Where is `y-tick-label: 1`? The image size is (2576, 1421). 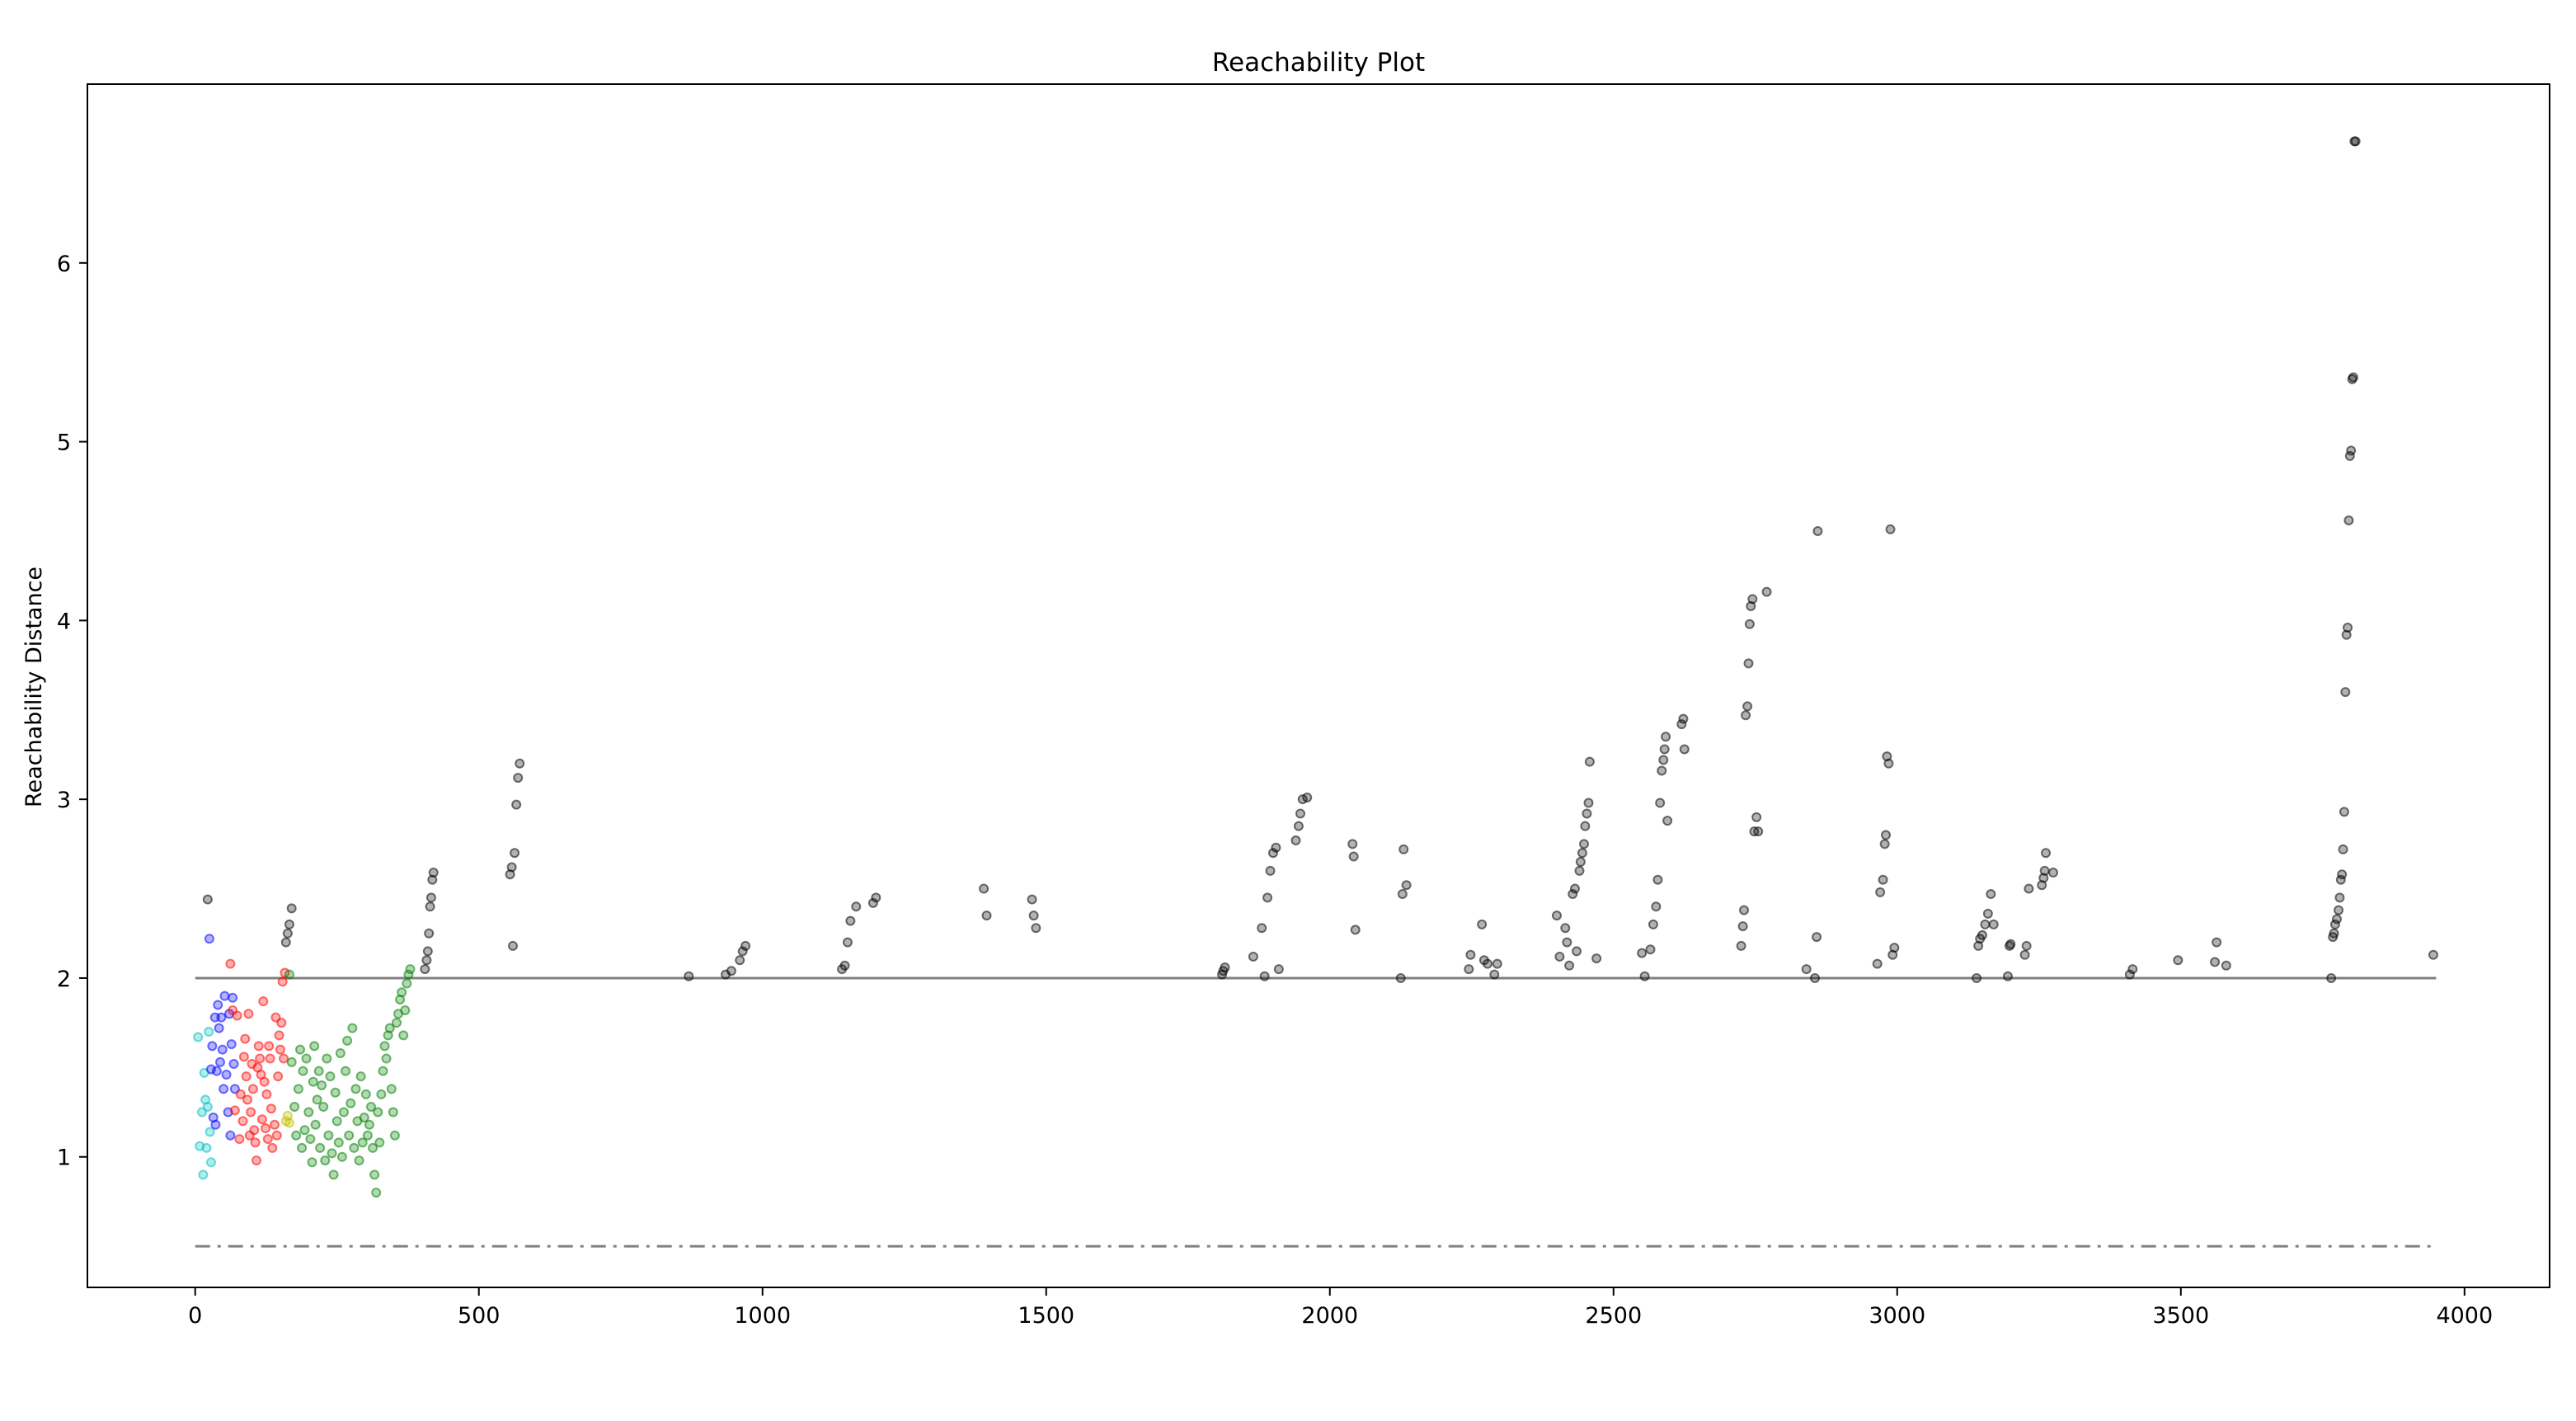
y-tick-label: 1 is located at coordinates (64, 1158).